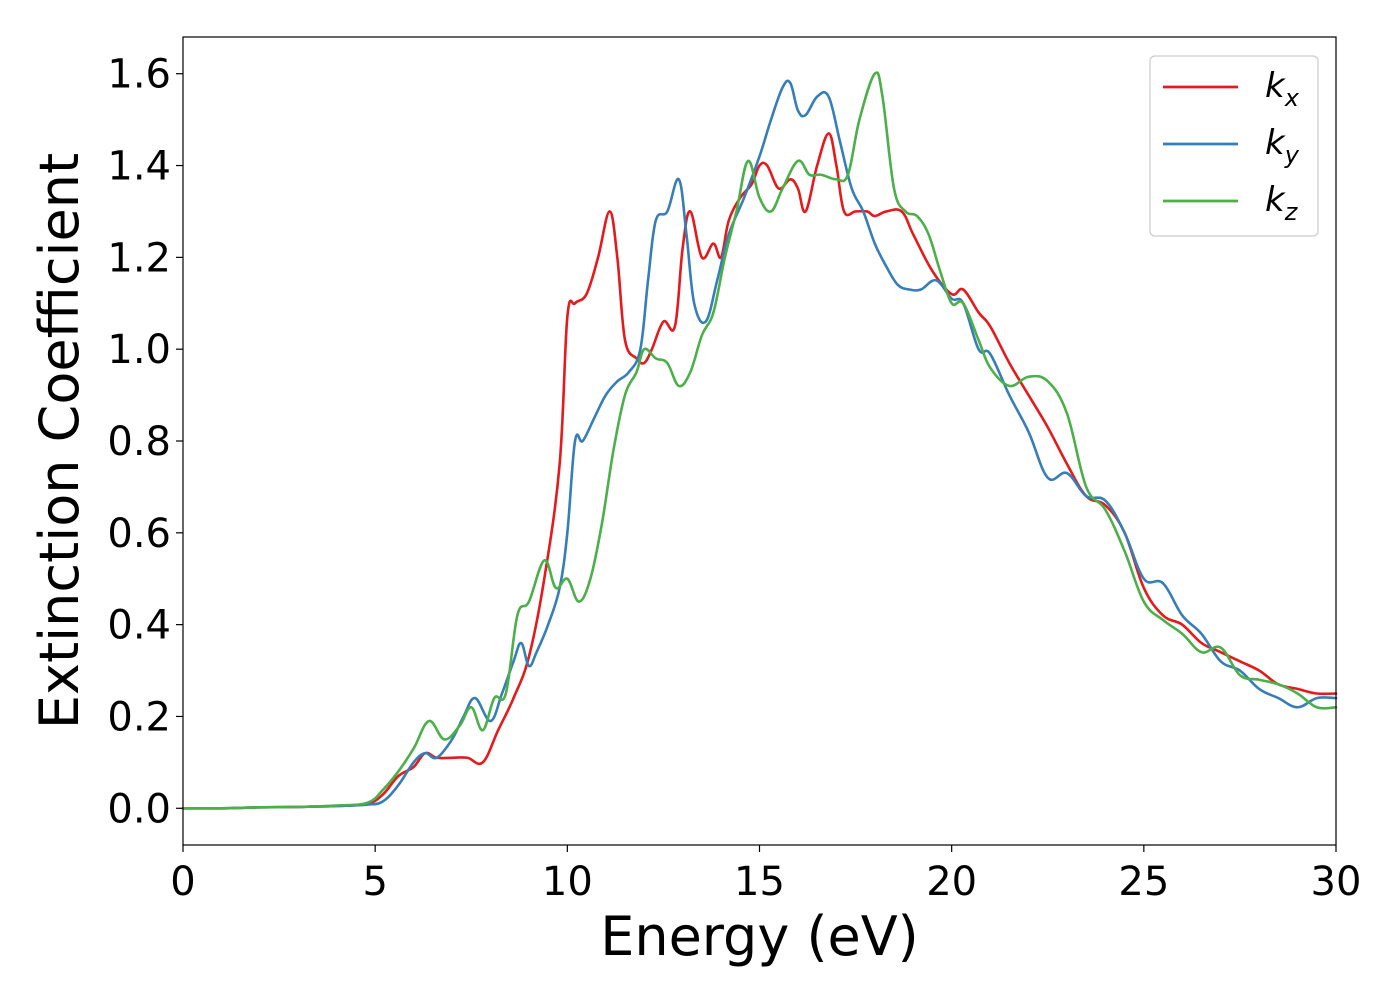  I want to click on x-tick-label: 0, so click(182, 882).